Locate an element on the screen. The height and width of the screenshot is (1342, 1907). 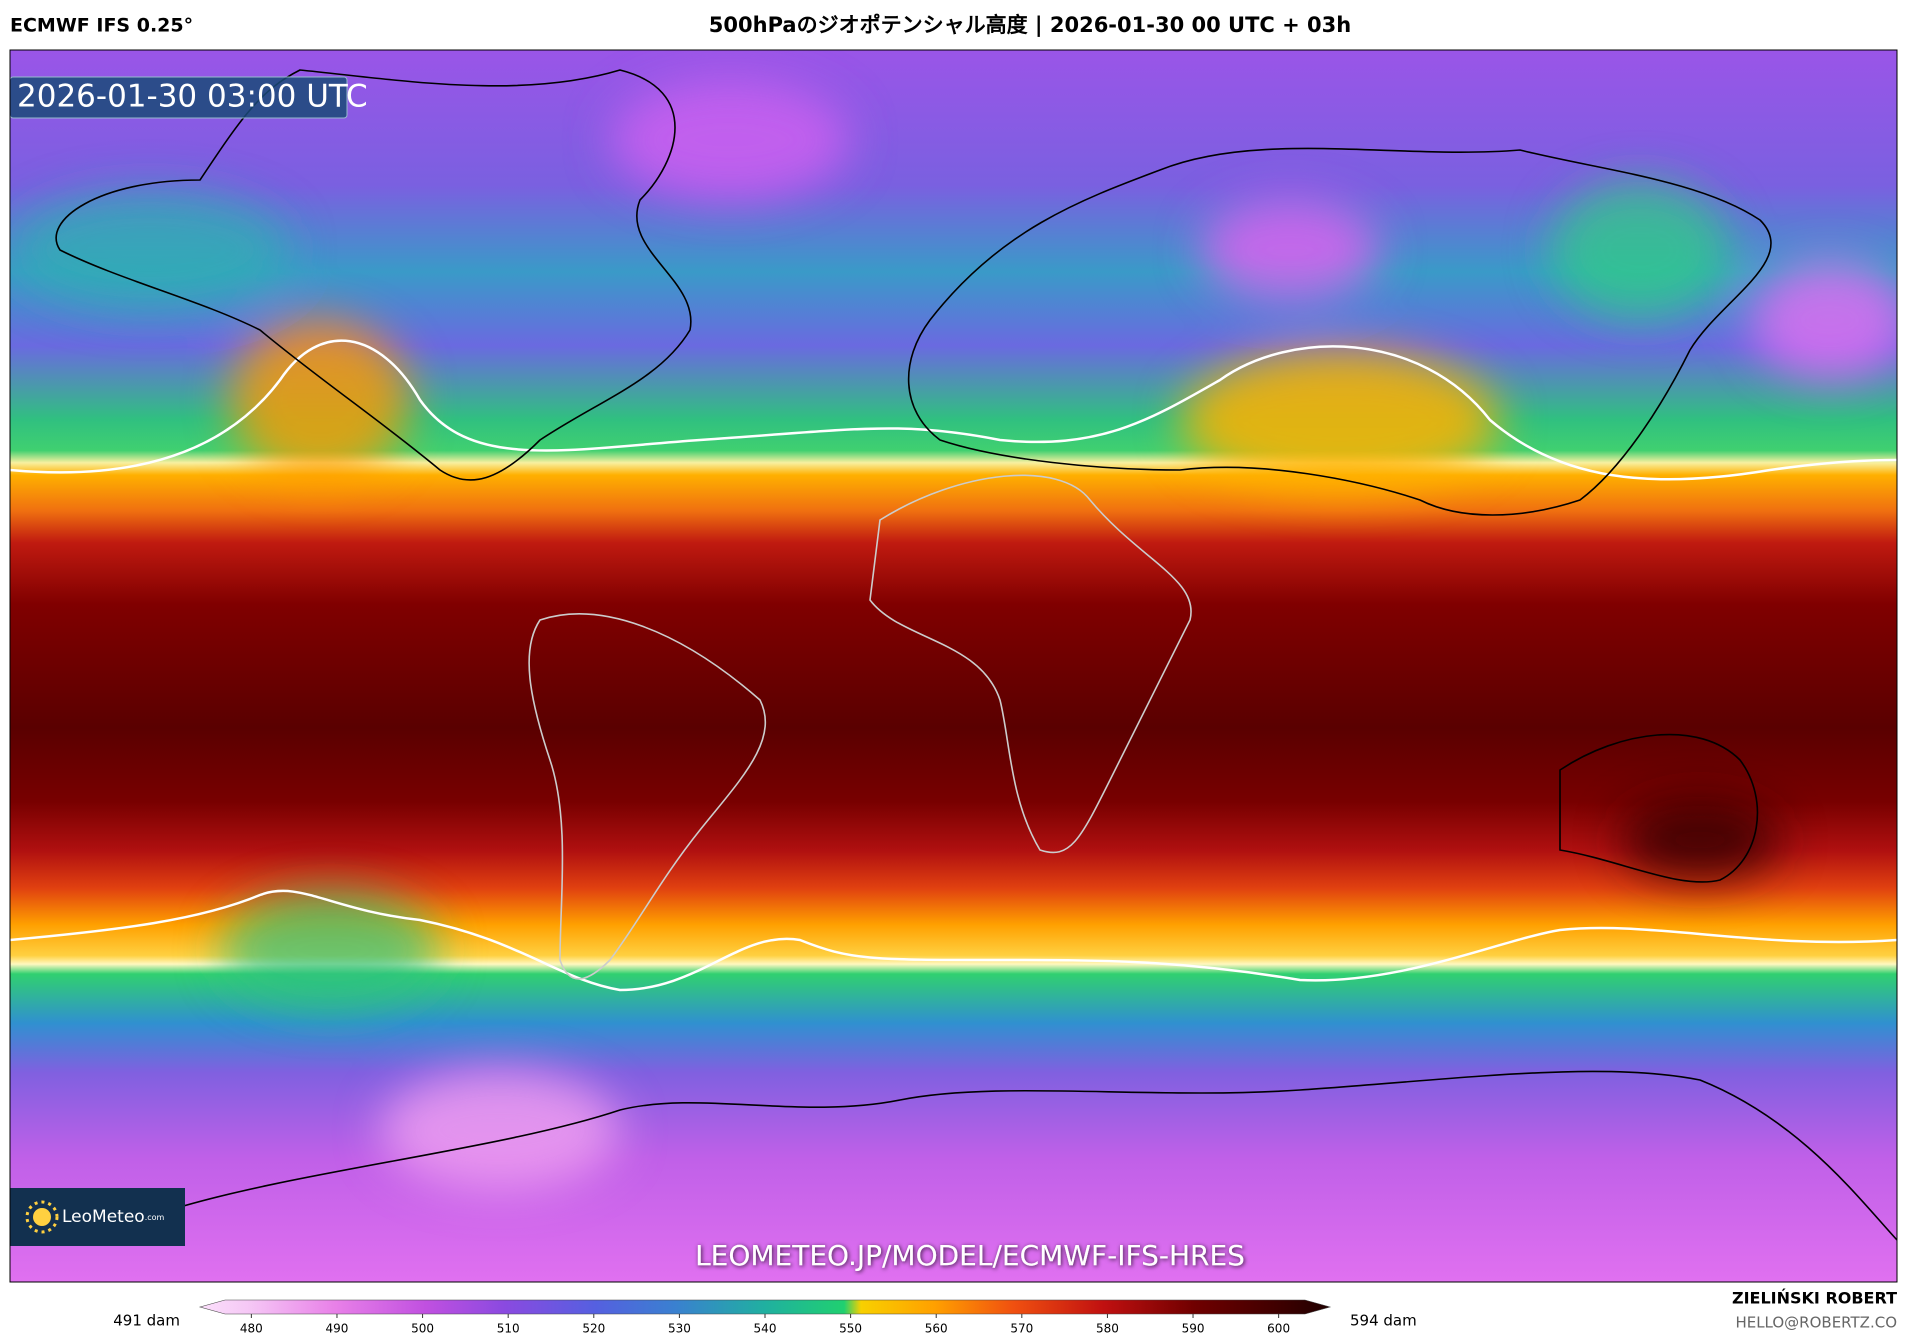
email: HELLO@ROBERTZ.CO is located at coordinates (1816, 1323).